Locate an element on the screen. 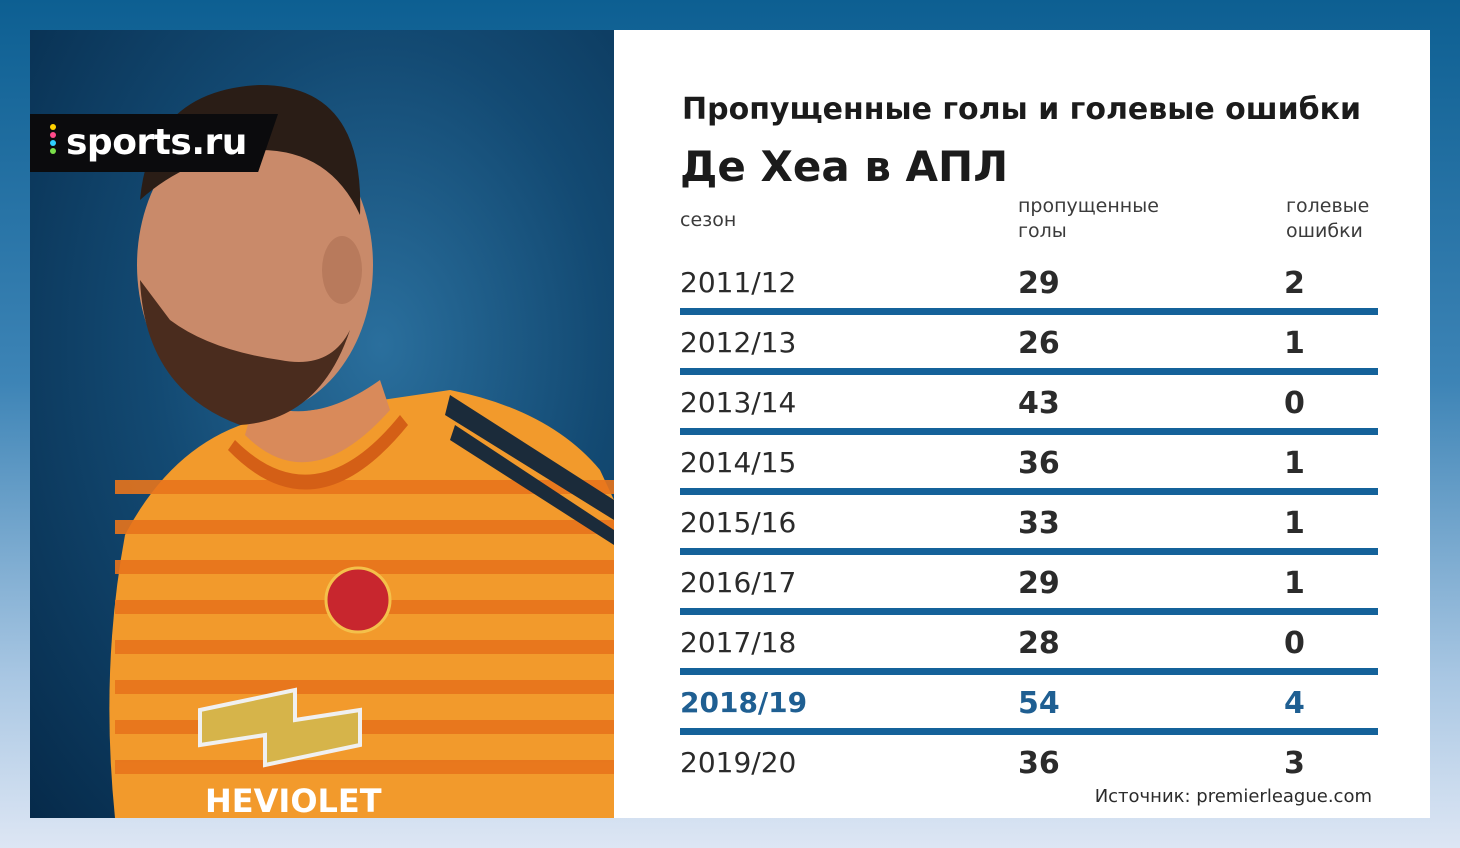  table-row: 2019/20 36 3 is located at coordinates (1029, 768).